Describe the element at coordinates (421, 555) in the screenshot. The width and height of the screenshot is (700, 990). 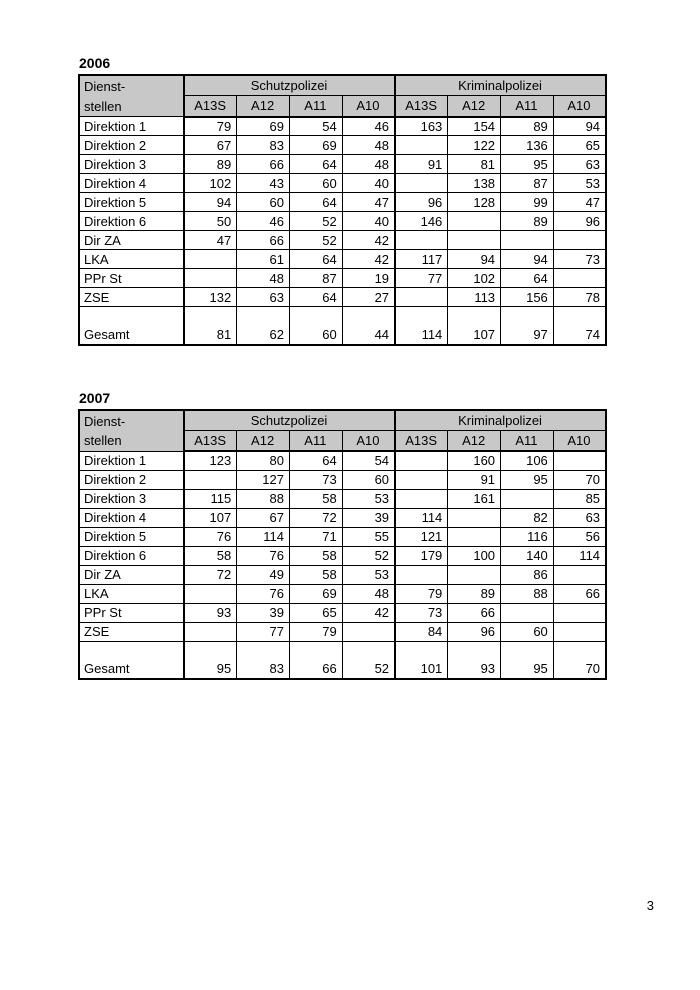
I see `table-cell: 179` at that location.